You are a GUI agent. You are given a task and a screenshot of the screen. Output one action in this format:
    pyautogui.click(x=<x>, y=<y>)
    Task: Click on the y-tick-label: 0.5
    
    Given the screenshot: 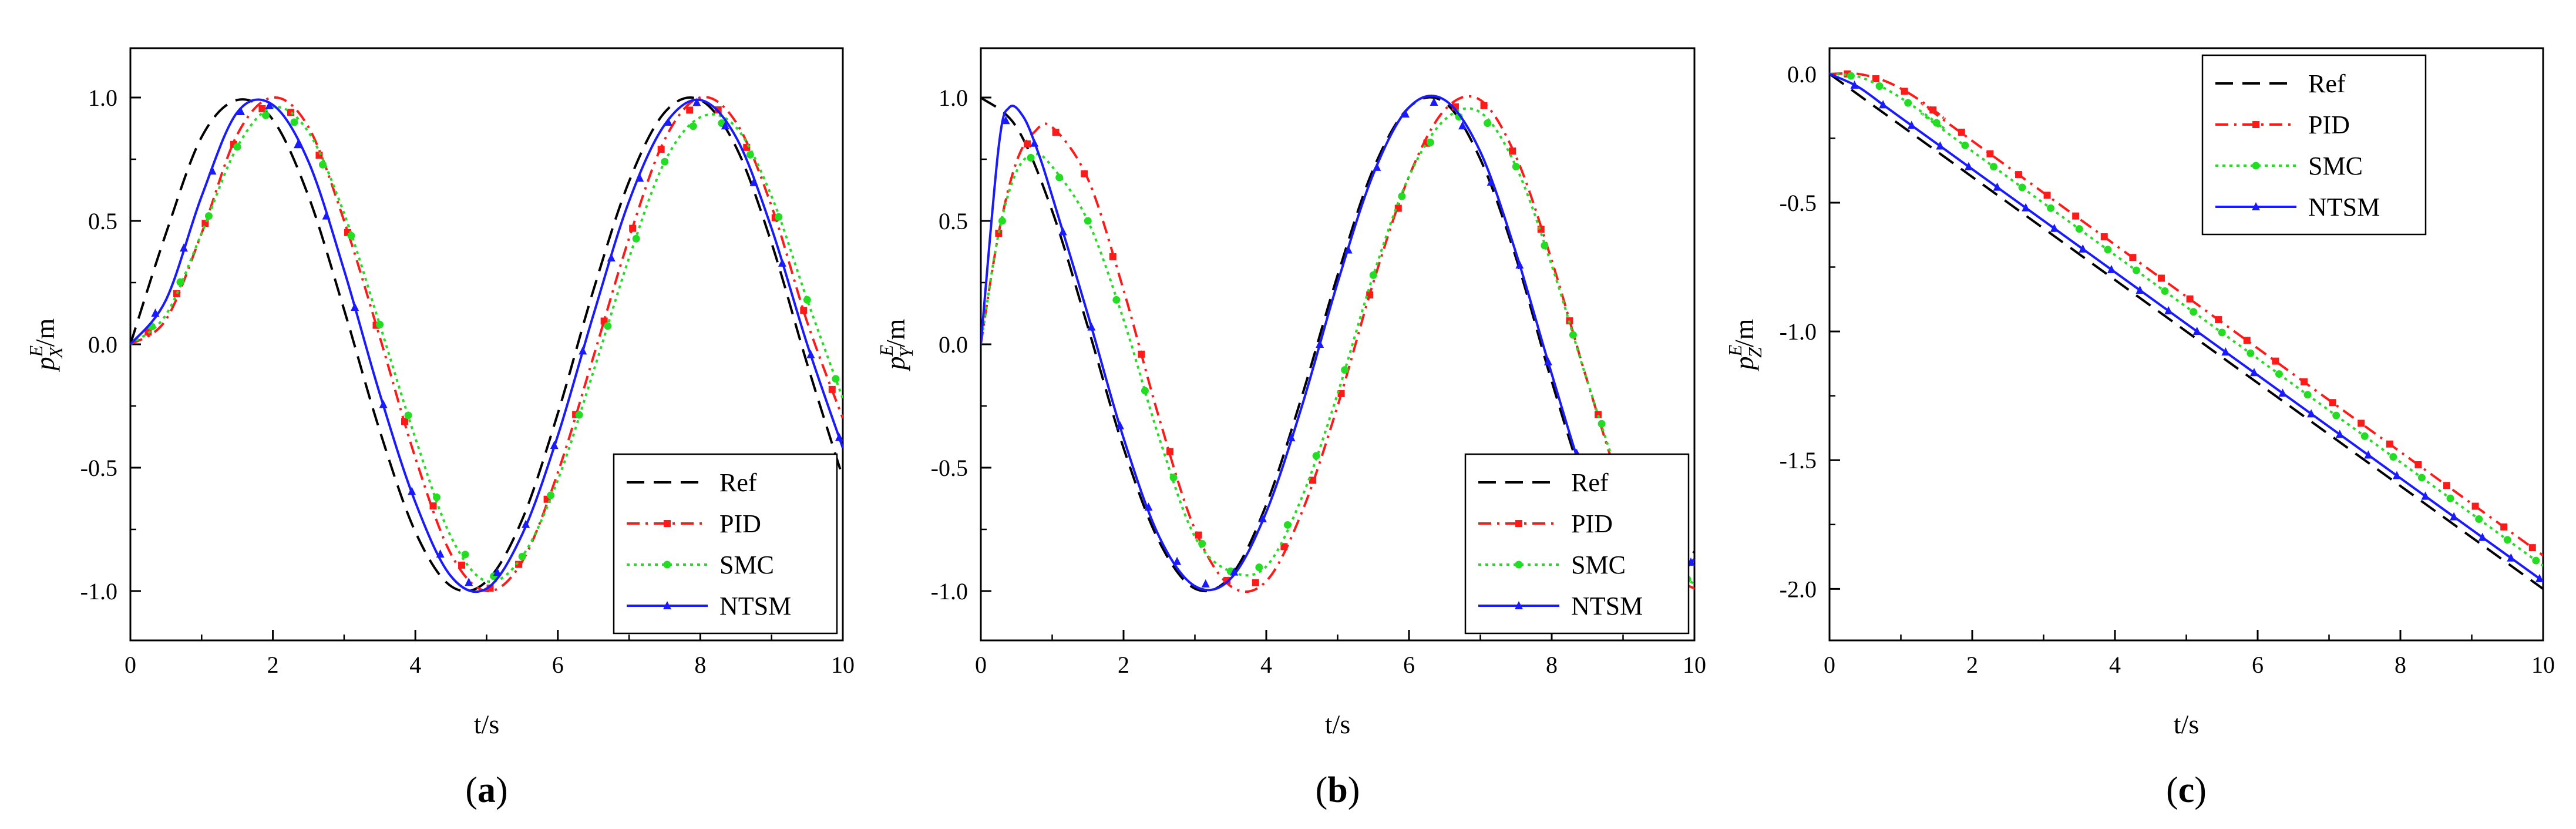 What is the action you would take?
    pyautogui.click(x=103, y=221)
    